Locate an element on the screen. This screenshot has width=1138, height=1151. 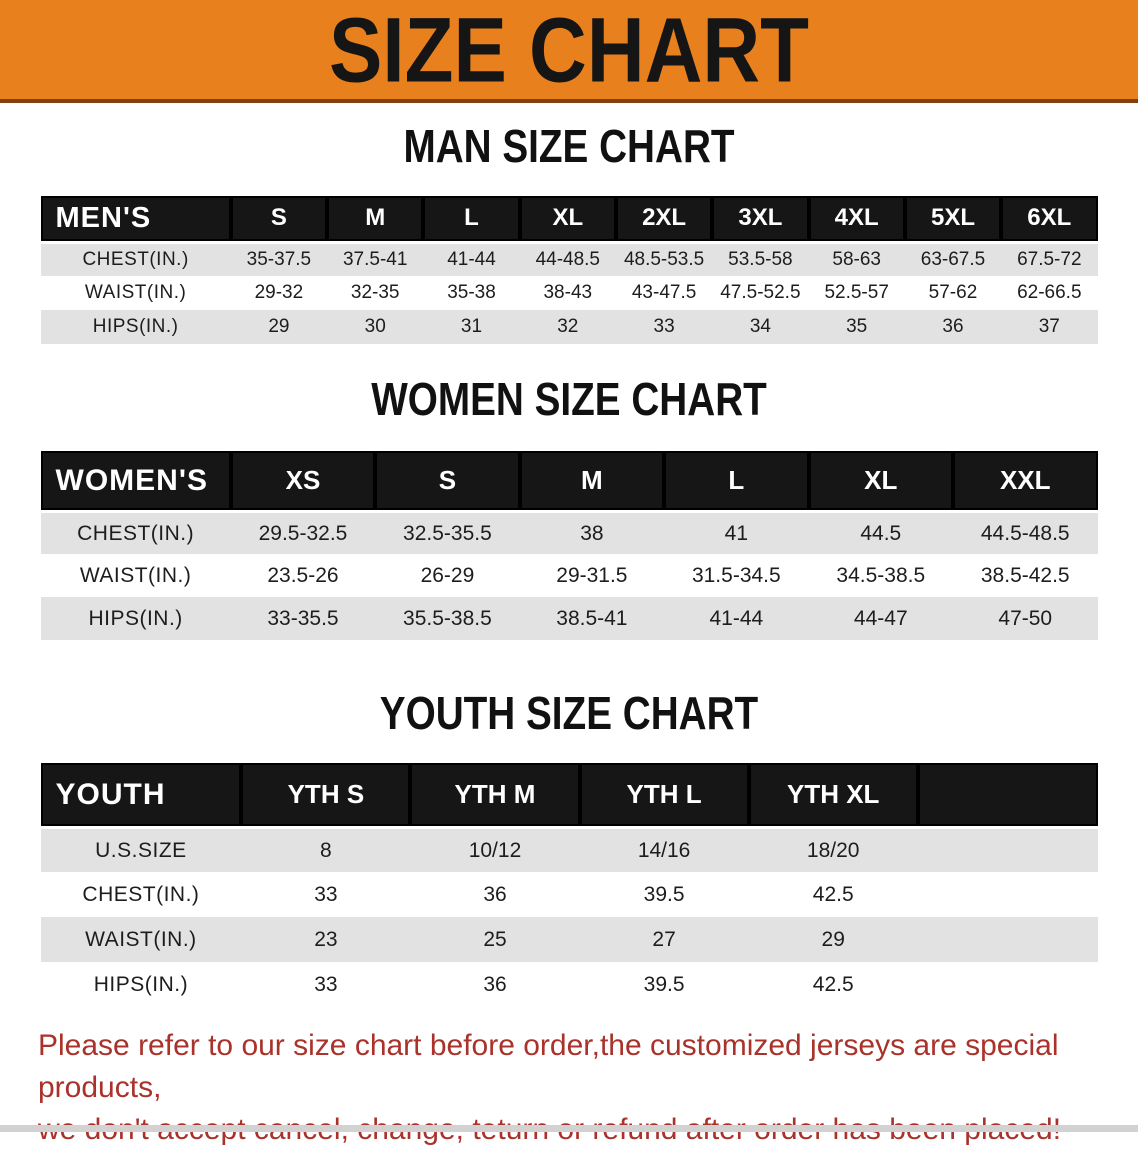
size-value-cell: 35-38 is located at coordinates (471, 293).